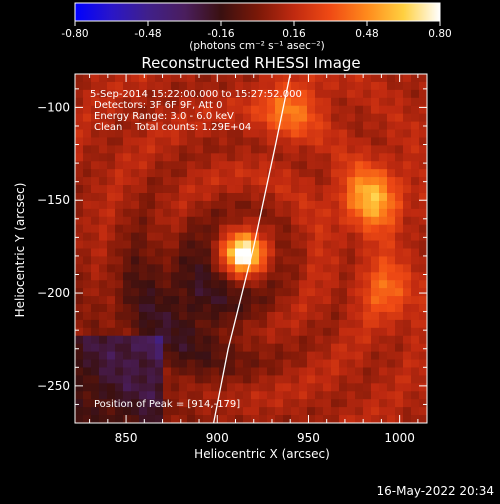 This screenshot has width=500, height=504. What do you see at coordinates (308, 438) in the screenshot?
I see `x-tick-label: 950` at bounding box center [308, 438].